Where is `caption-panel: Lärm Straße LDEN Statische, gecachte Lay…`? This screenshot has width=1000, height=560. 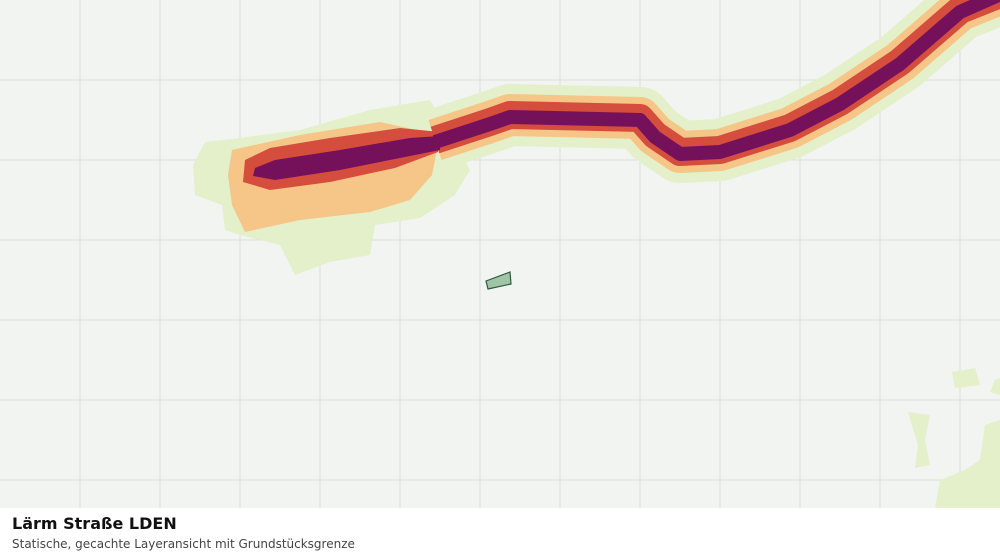
caption-panel: Lärm Straße LDEN Statische, gecachte Lay… is located at coordinates (500, 534).